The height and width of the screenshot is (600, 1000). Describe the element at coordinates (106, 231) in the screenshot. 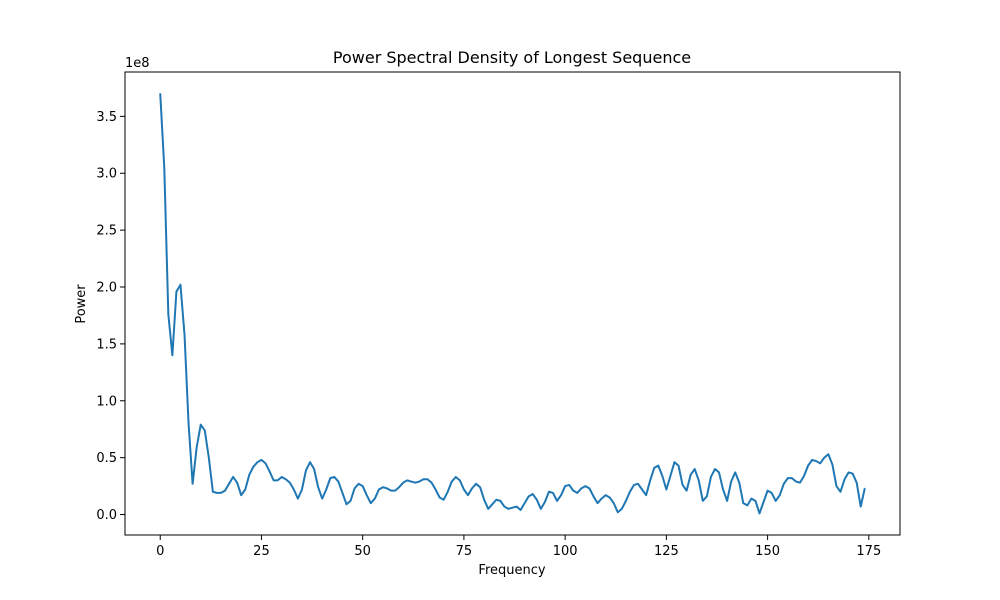

I see `y-tick-label: 2.5` at that location.